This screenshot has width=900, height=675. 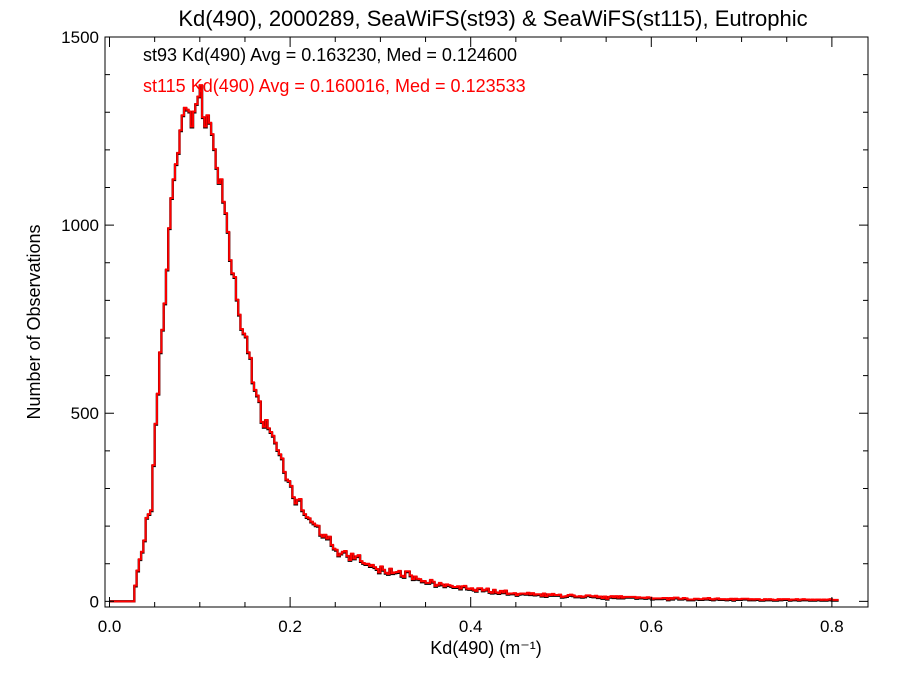 I want to click on y-tick-label: 1000, so click(x=80, y=225).